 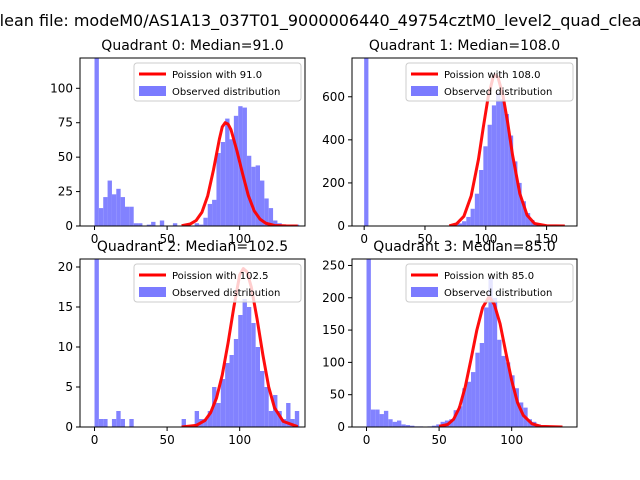 What do you see at coordinates (464, 142) in the screenshot?
I see `plot-area` at bounding box center [464, 142].